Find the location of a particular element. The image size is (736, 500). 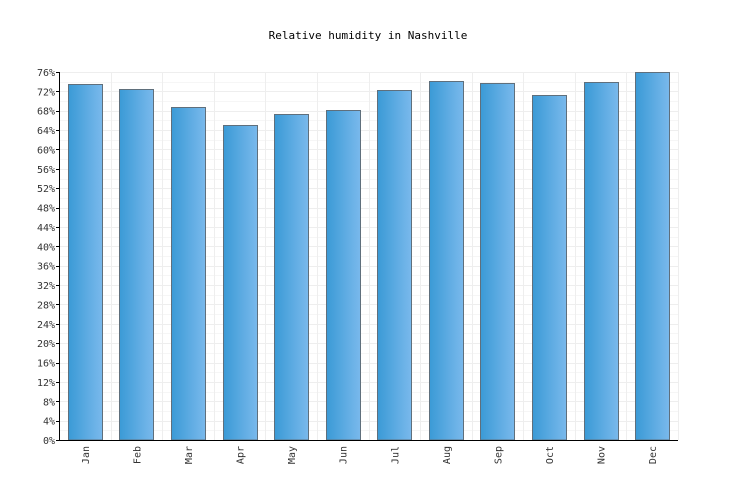

bar-jul is located at coordinates (394, 265).